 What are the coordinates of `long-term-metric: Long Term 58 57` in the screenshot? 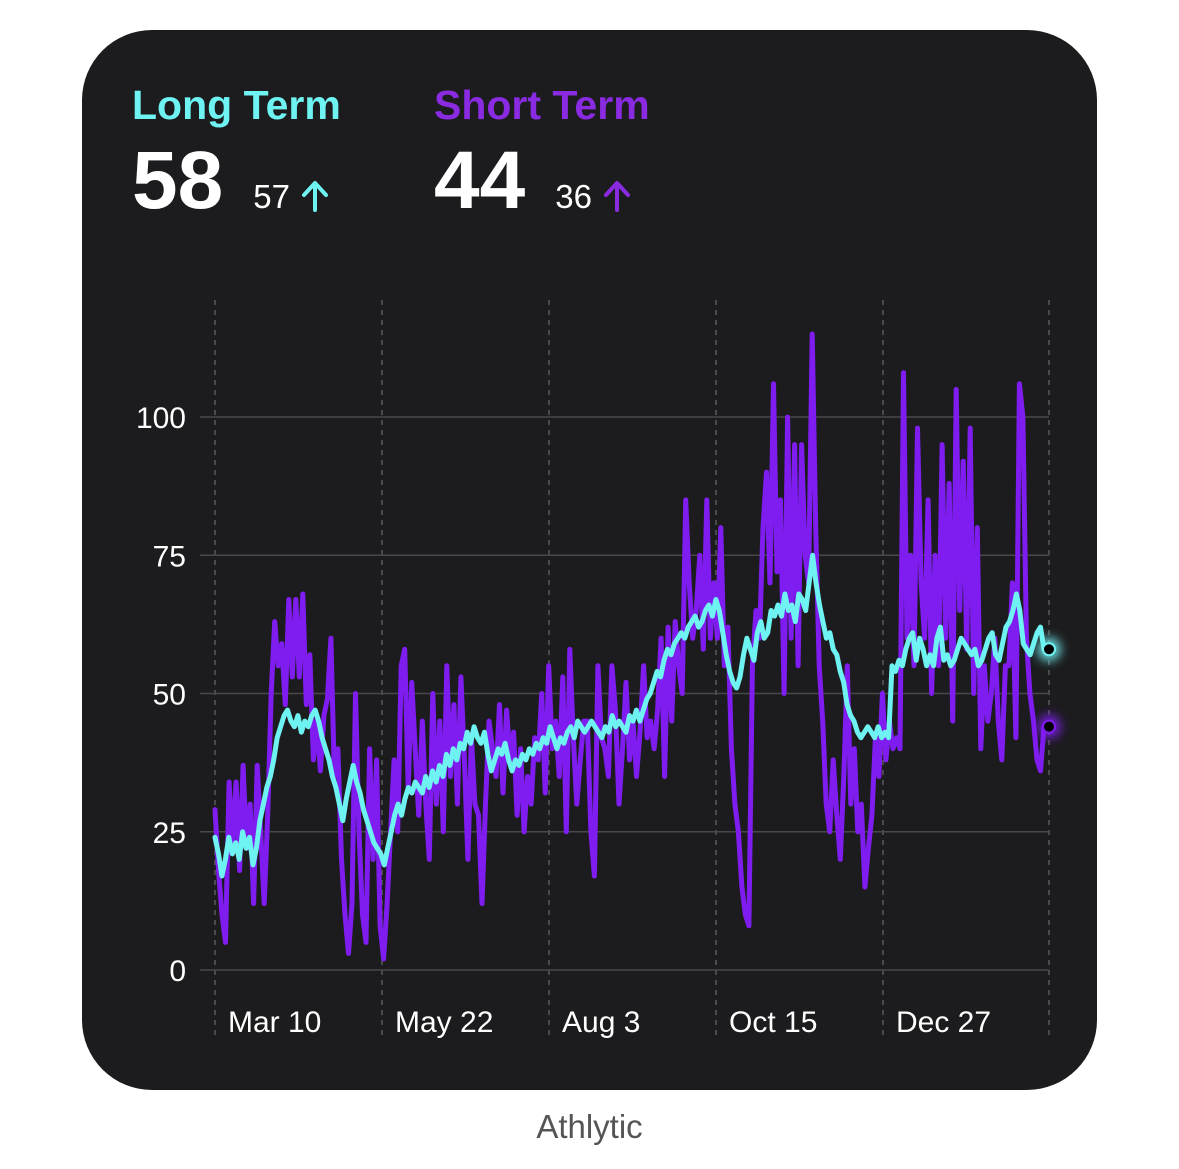 It's located at (236, 154).